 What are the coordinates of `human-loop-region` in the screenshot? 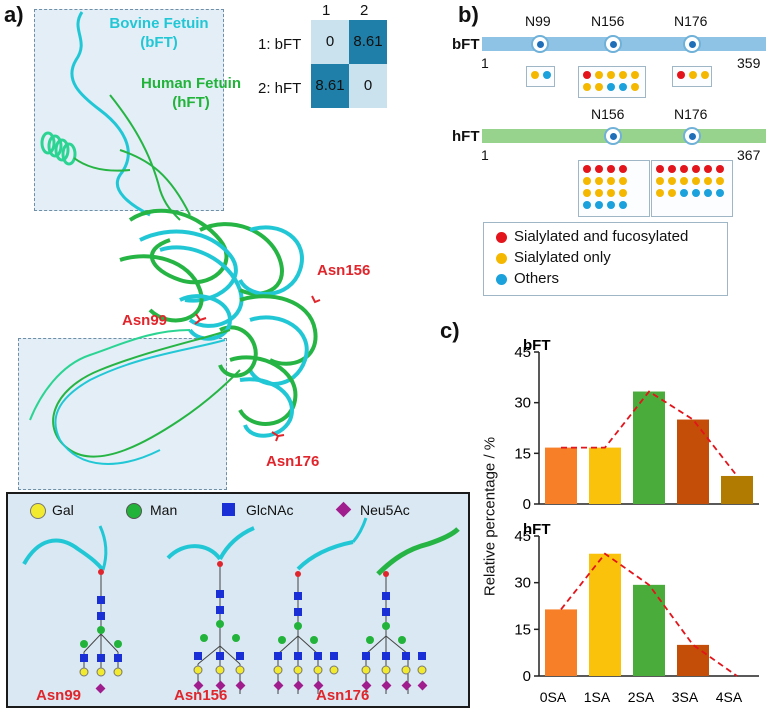 It's located at (122, 414).